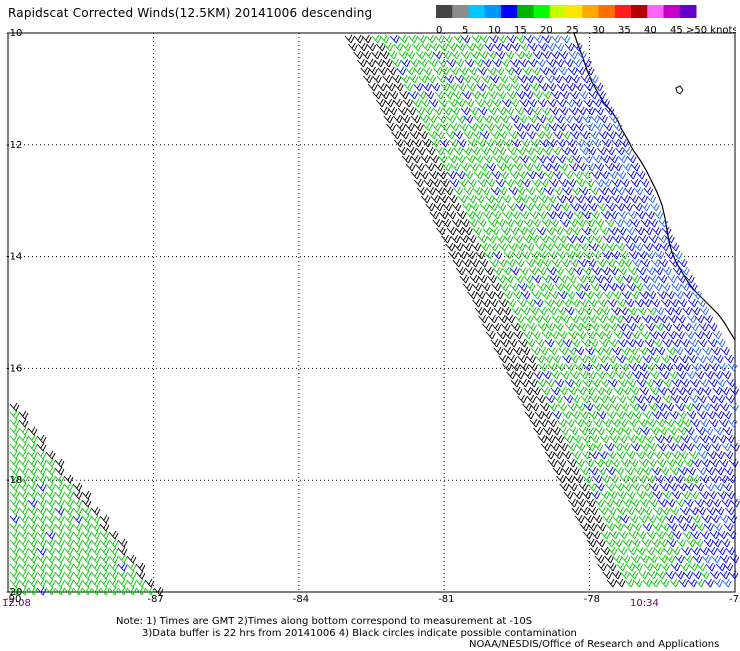  I want to click on colorbar-label: 20, so click(546, 30).